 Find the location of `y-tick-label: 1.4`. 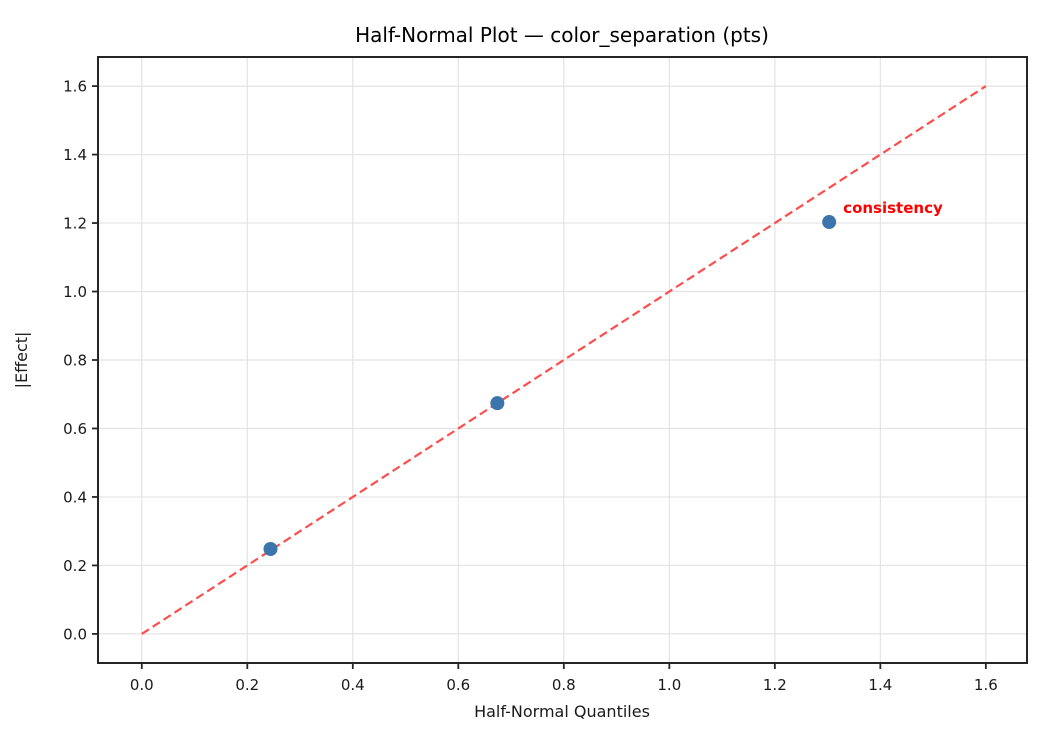

y-tick-label: 1.4 is located at coordinates (75, 155).